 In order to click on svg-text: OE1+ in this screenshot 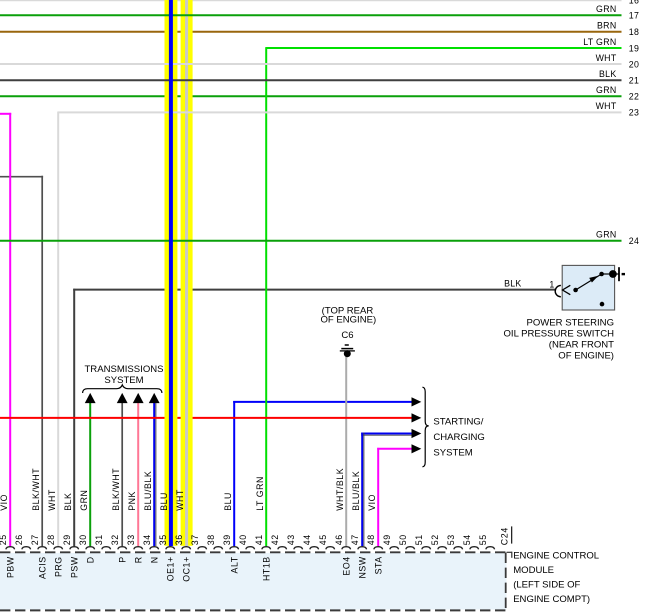, I will do `click(171, 568)`.